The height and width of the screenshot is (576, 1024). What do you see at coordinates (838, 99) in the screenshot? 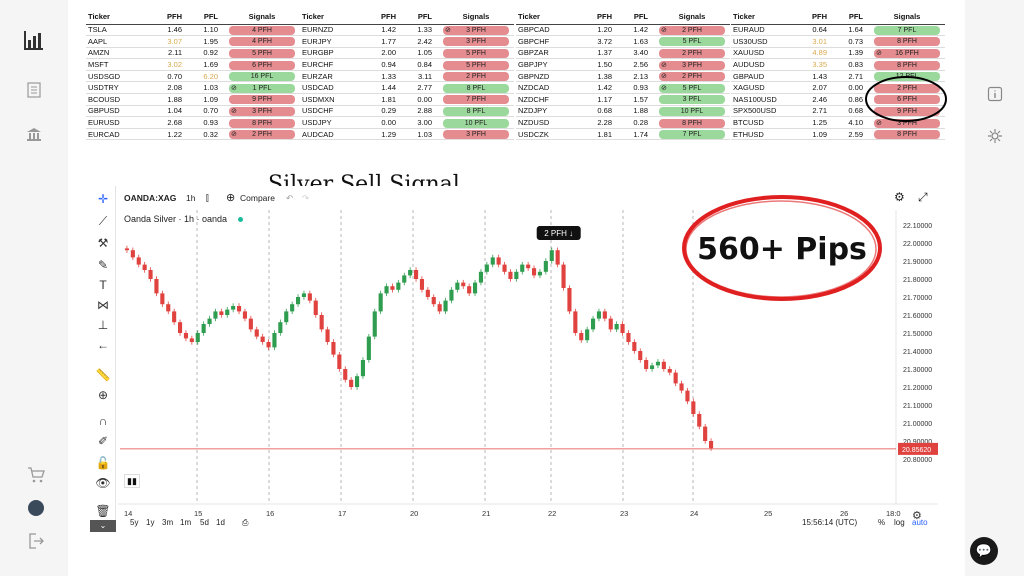
I see `table-row: NAS100USD 2.46 0.86 6 PFH` at bounding box center [838, 99].